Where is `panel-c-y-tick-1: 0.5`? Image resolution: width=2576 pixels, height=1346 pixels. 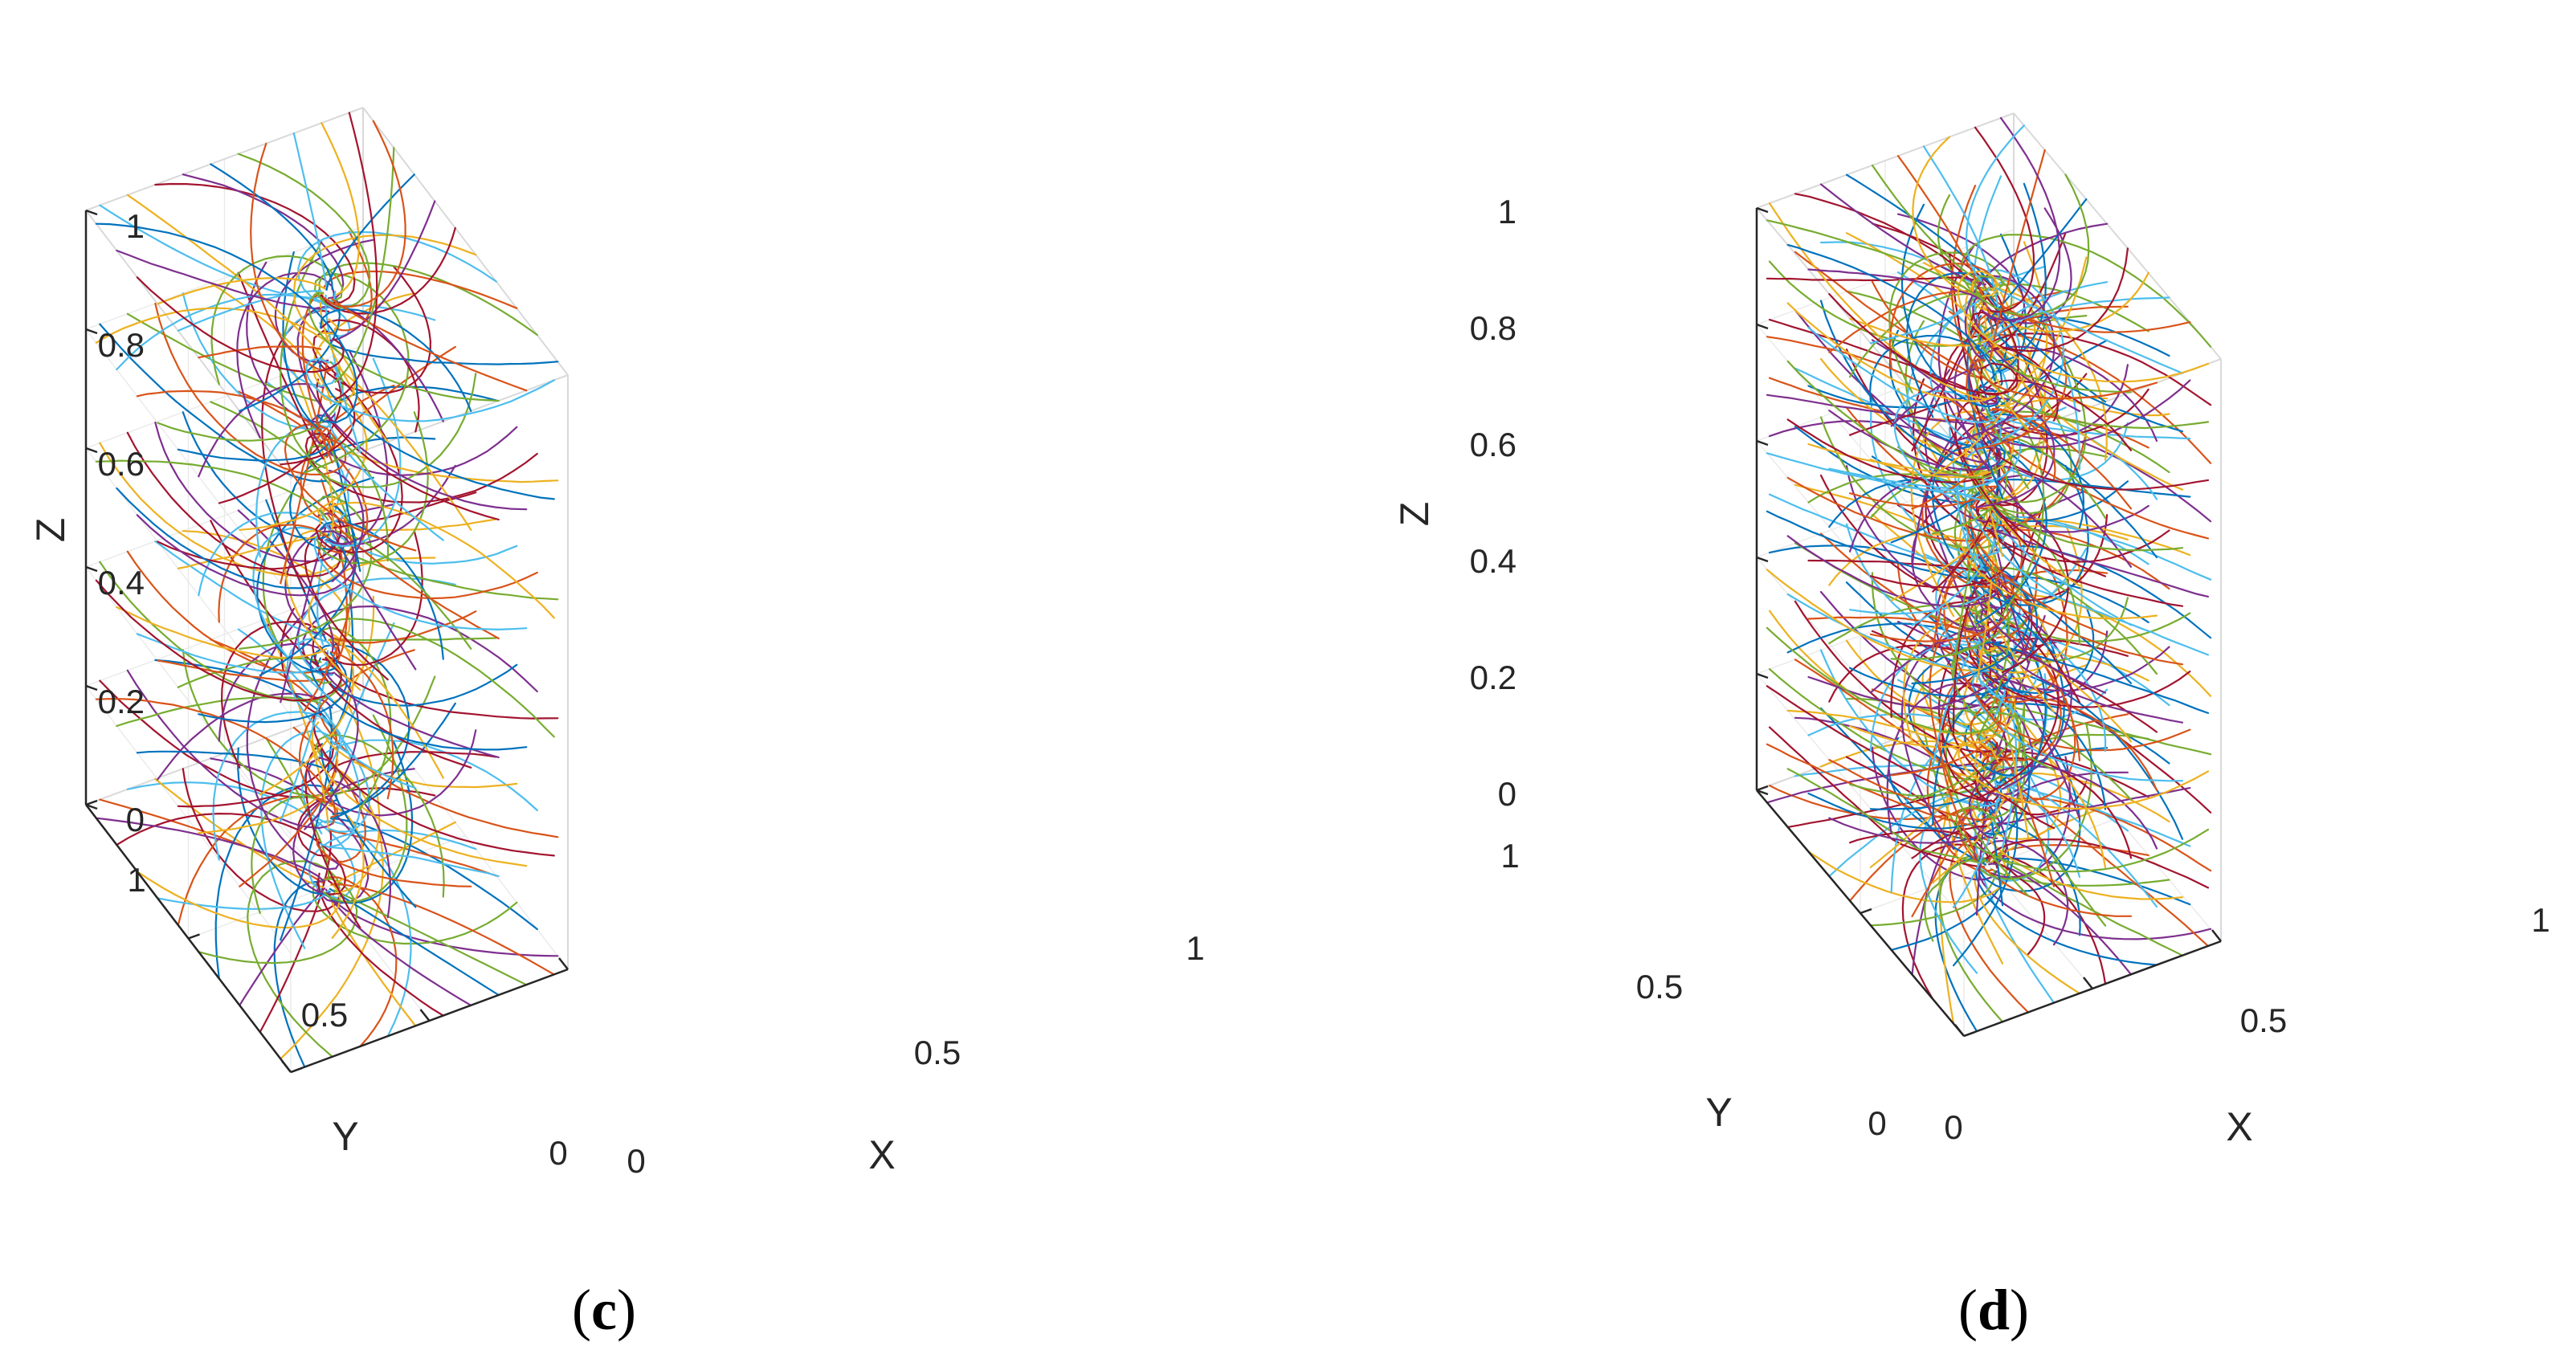
panel-c-y-tick-1: 0.5 is located at coordinates (324, 1015).